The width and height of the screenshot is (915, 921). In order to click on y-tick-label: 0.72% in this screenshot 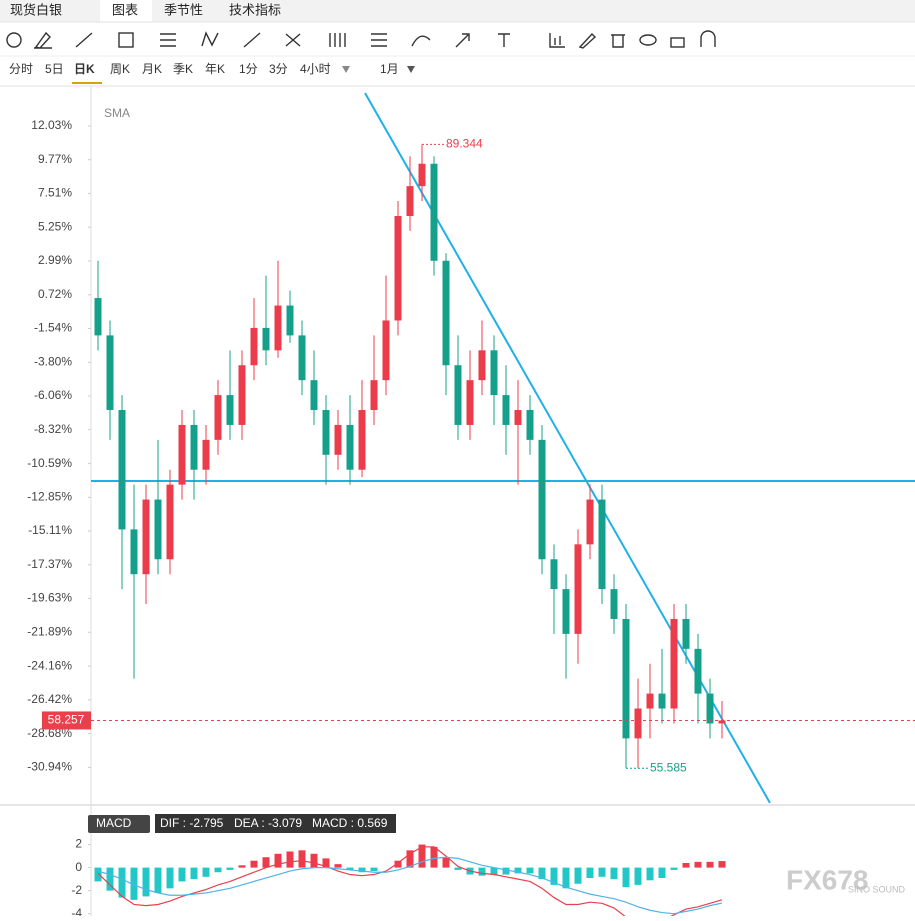, I will do `click(55, 294)`.